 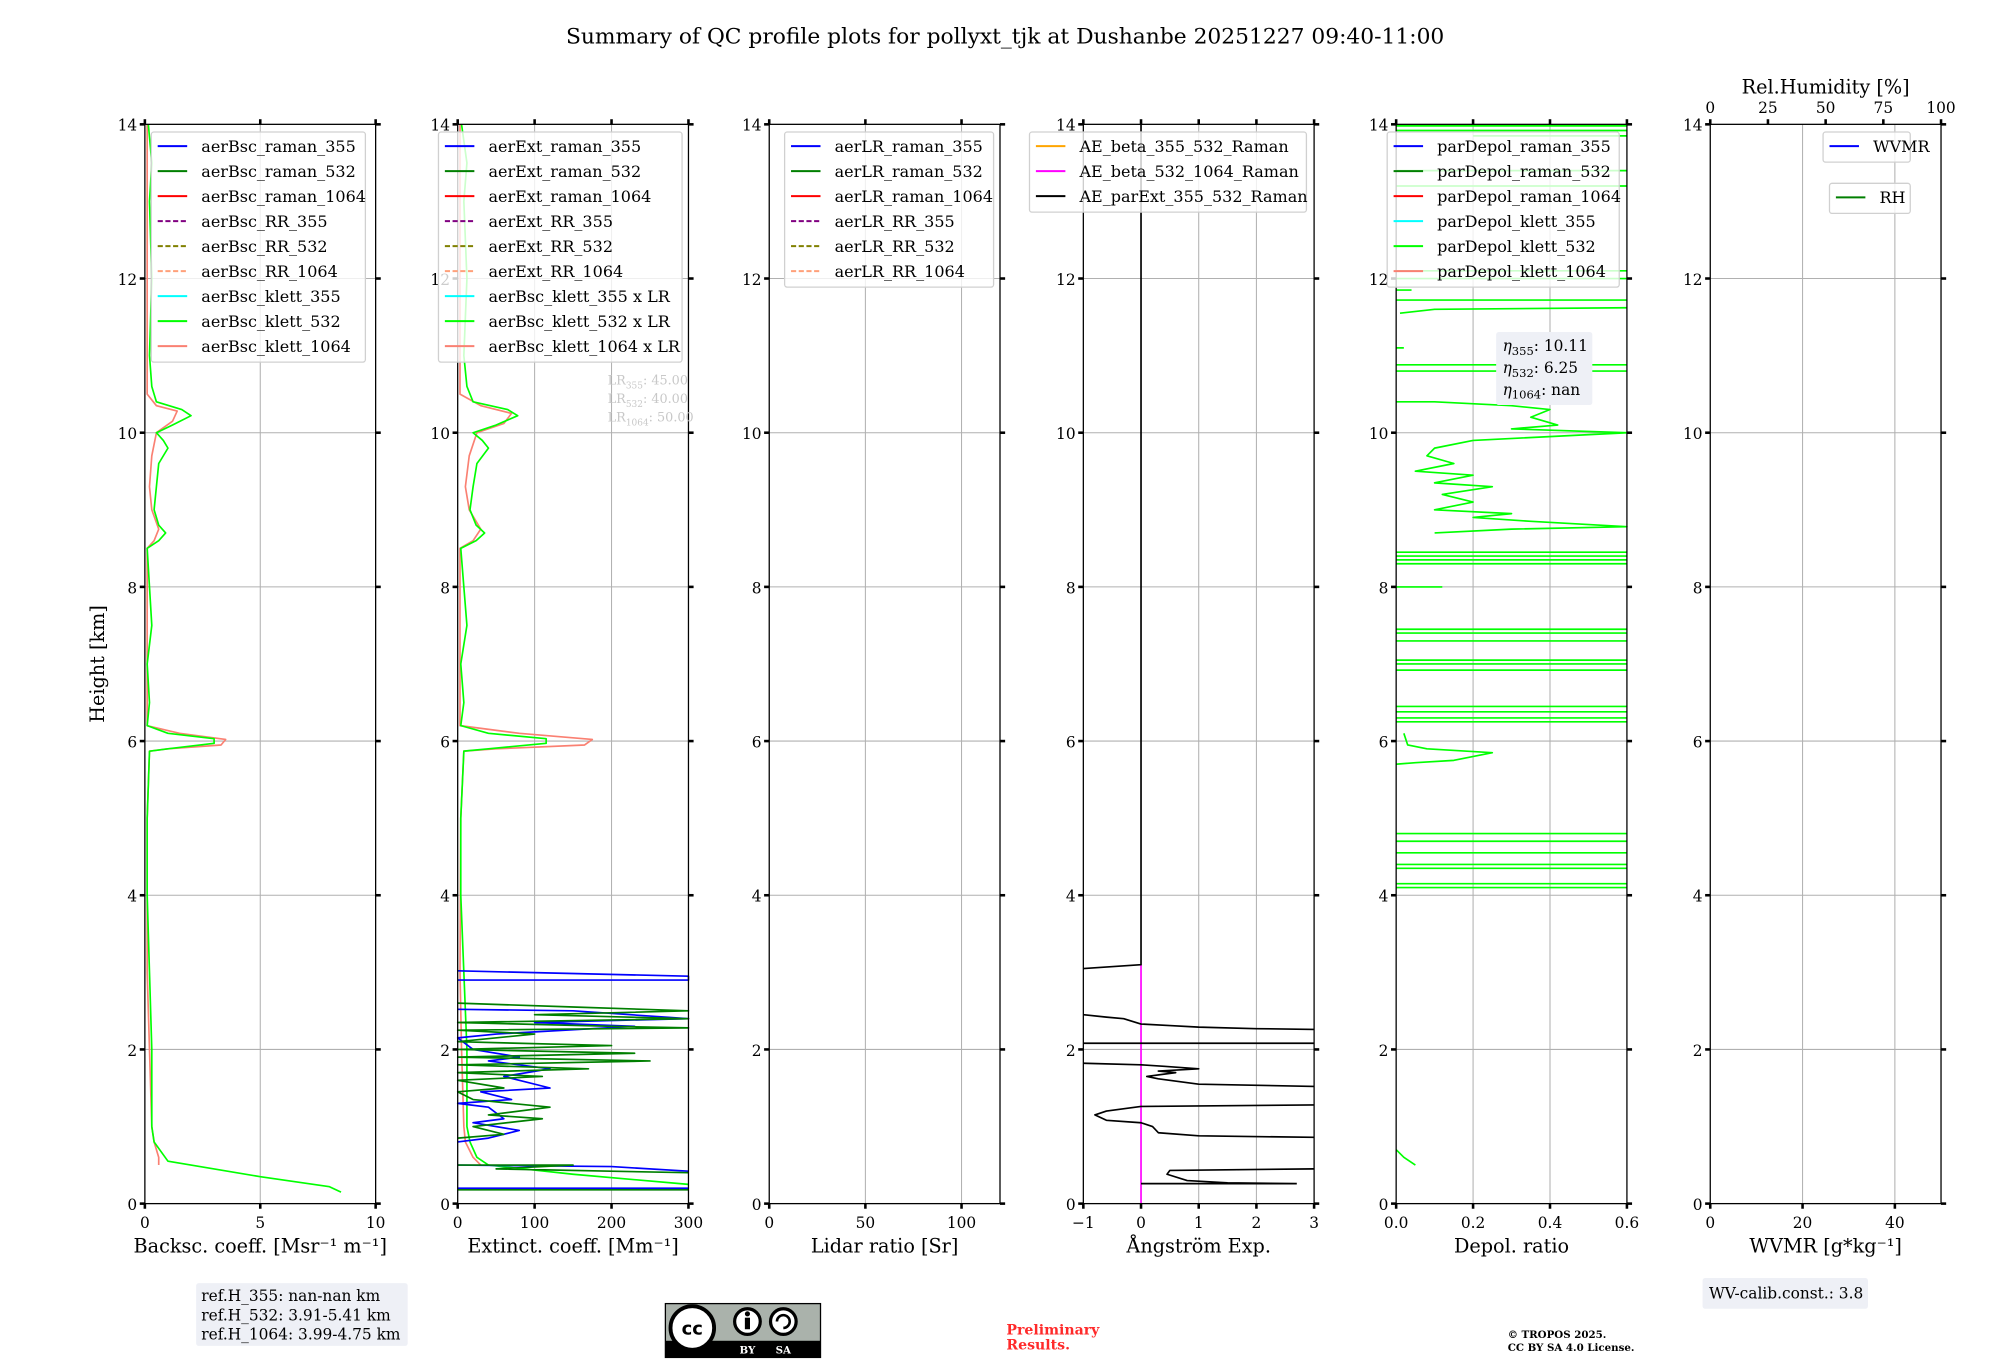 I want to click on top-x-tick-label: 100, so click(x=1940, y=108).